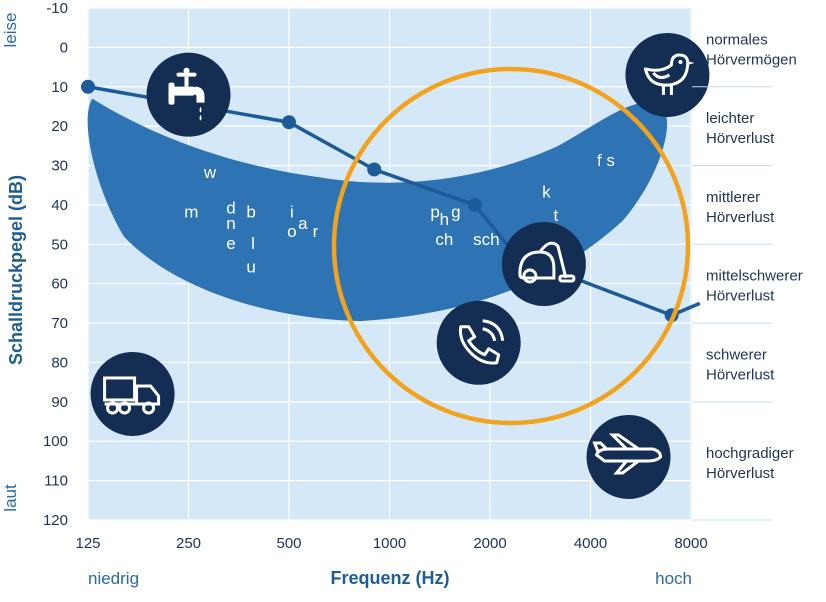 Image resolution: width=826 pixels, height=602 pixels. I want to click on phoneme-label: w, so click(210, 172).